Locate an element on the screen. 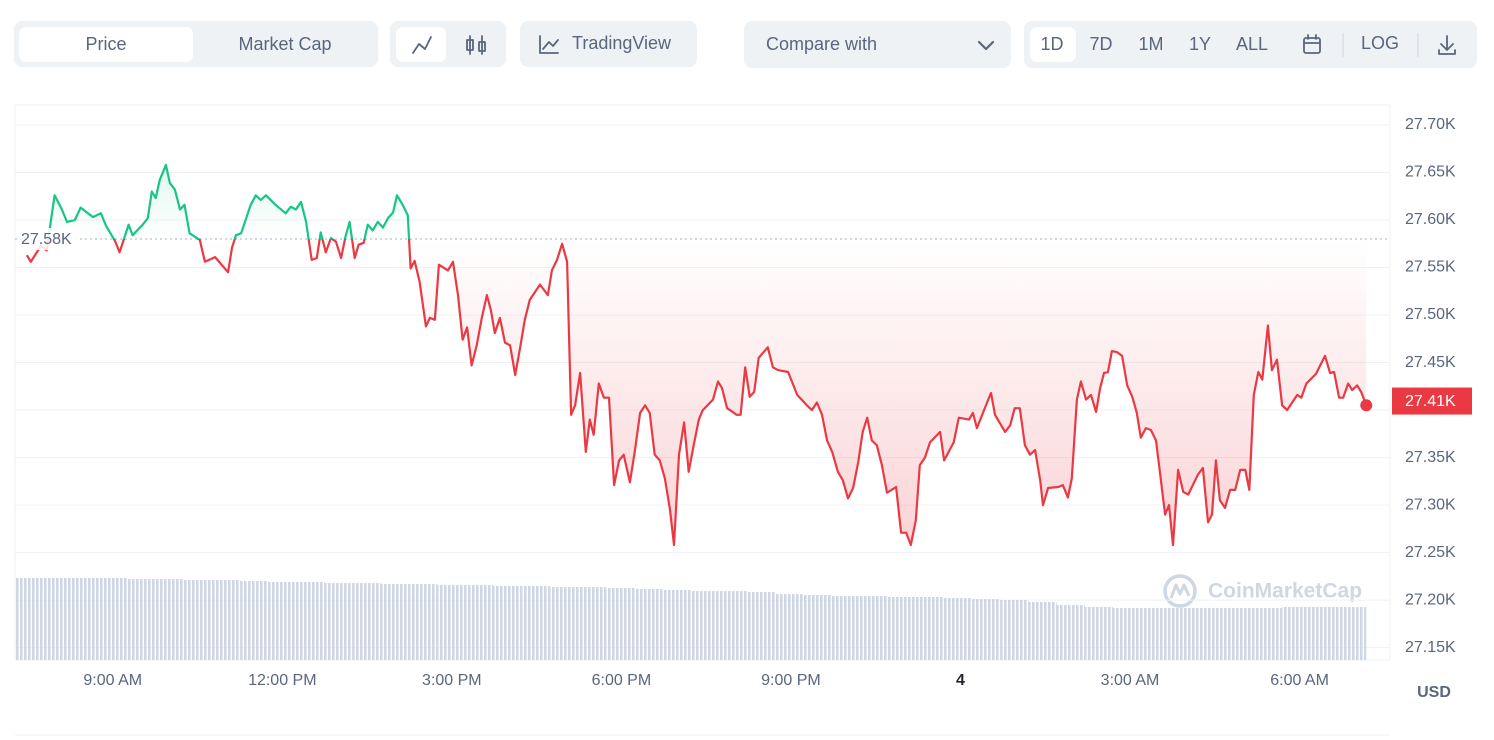 The width and height of the screenshot is (1494, 740). y-tick-label: 27.25K is located at coordinates (1430, 552).